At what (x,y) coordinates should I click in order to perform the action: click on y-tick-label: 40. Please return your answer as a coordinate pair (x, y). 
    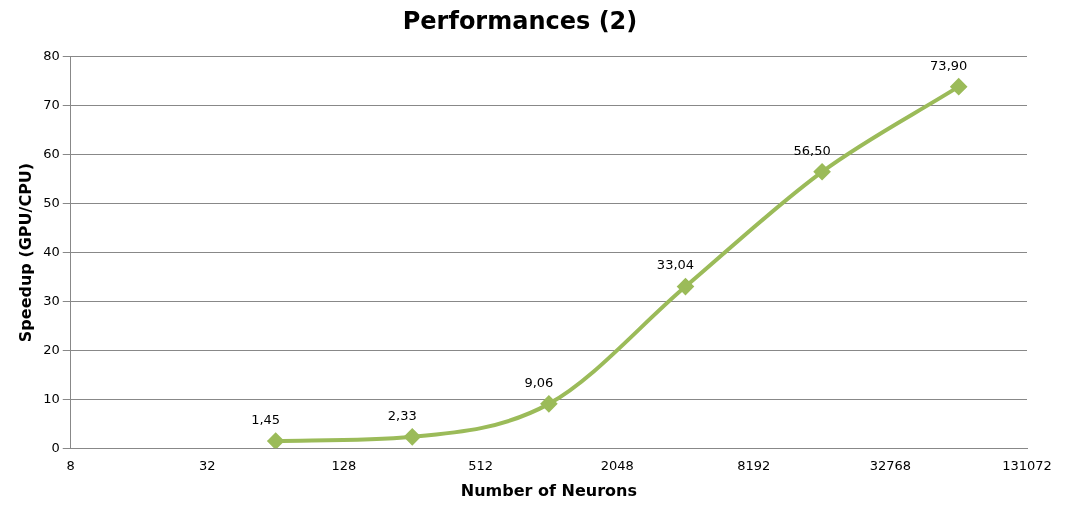
    Looking at the image, I should click on (51, 251).